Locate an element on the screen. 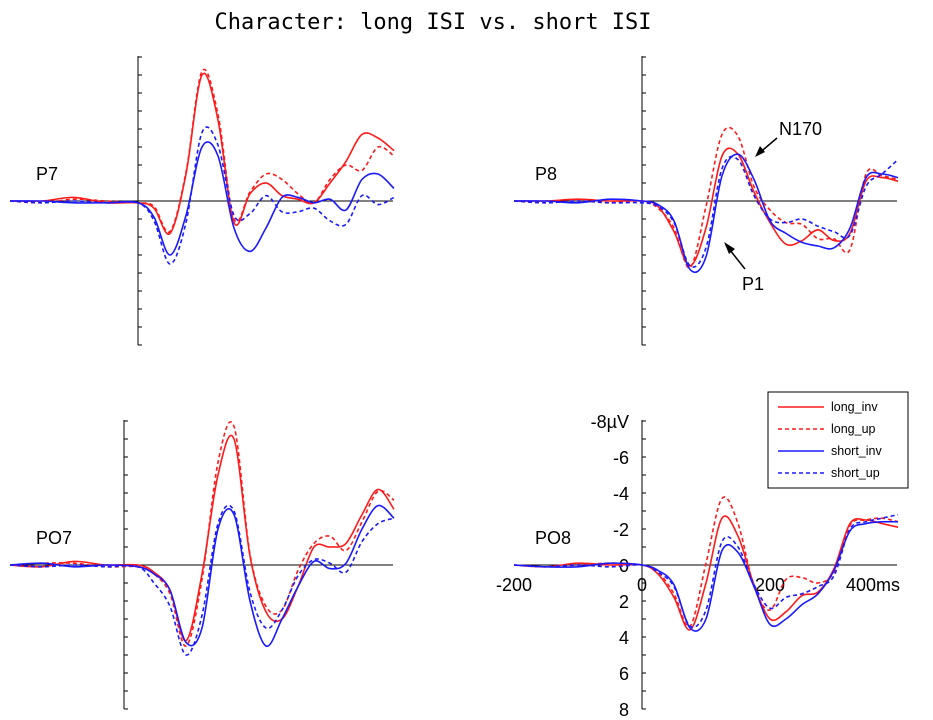 The width and height of the screenshot is (933, 720). legend-entry-long-up: long_up is located at coordinates (827, 429).